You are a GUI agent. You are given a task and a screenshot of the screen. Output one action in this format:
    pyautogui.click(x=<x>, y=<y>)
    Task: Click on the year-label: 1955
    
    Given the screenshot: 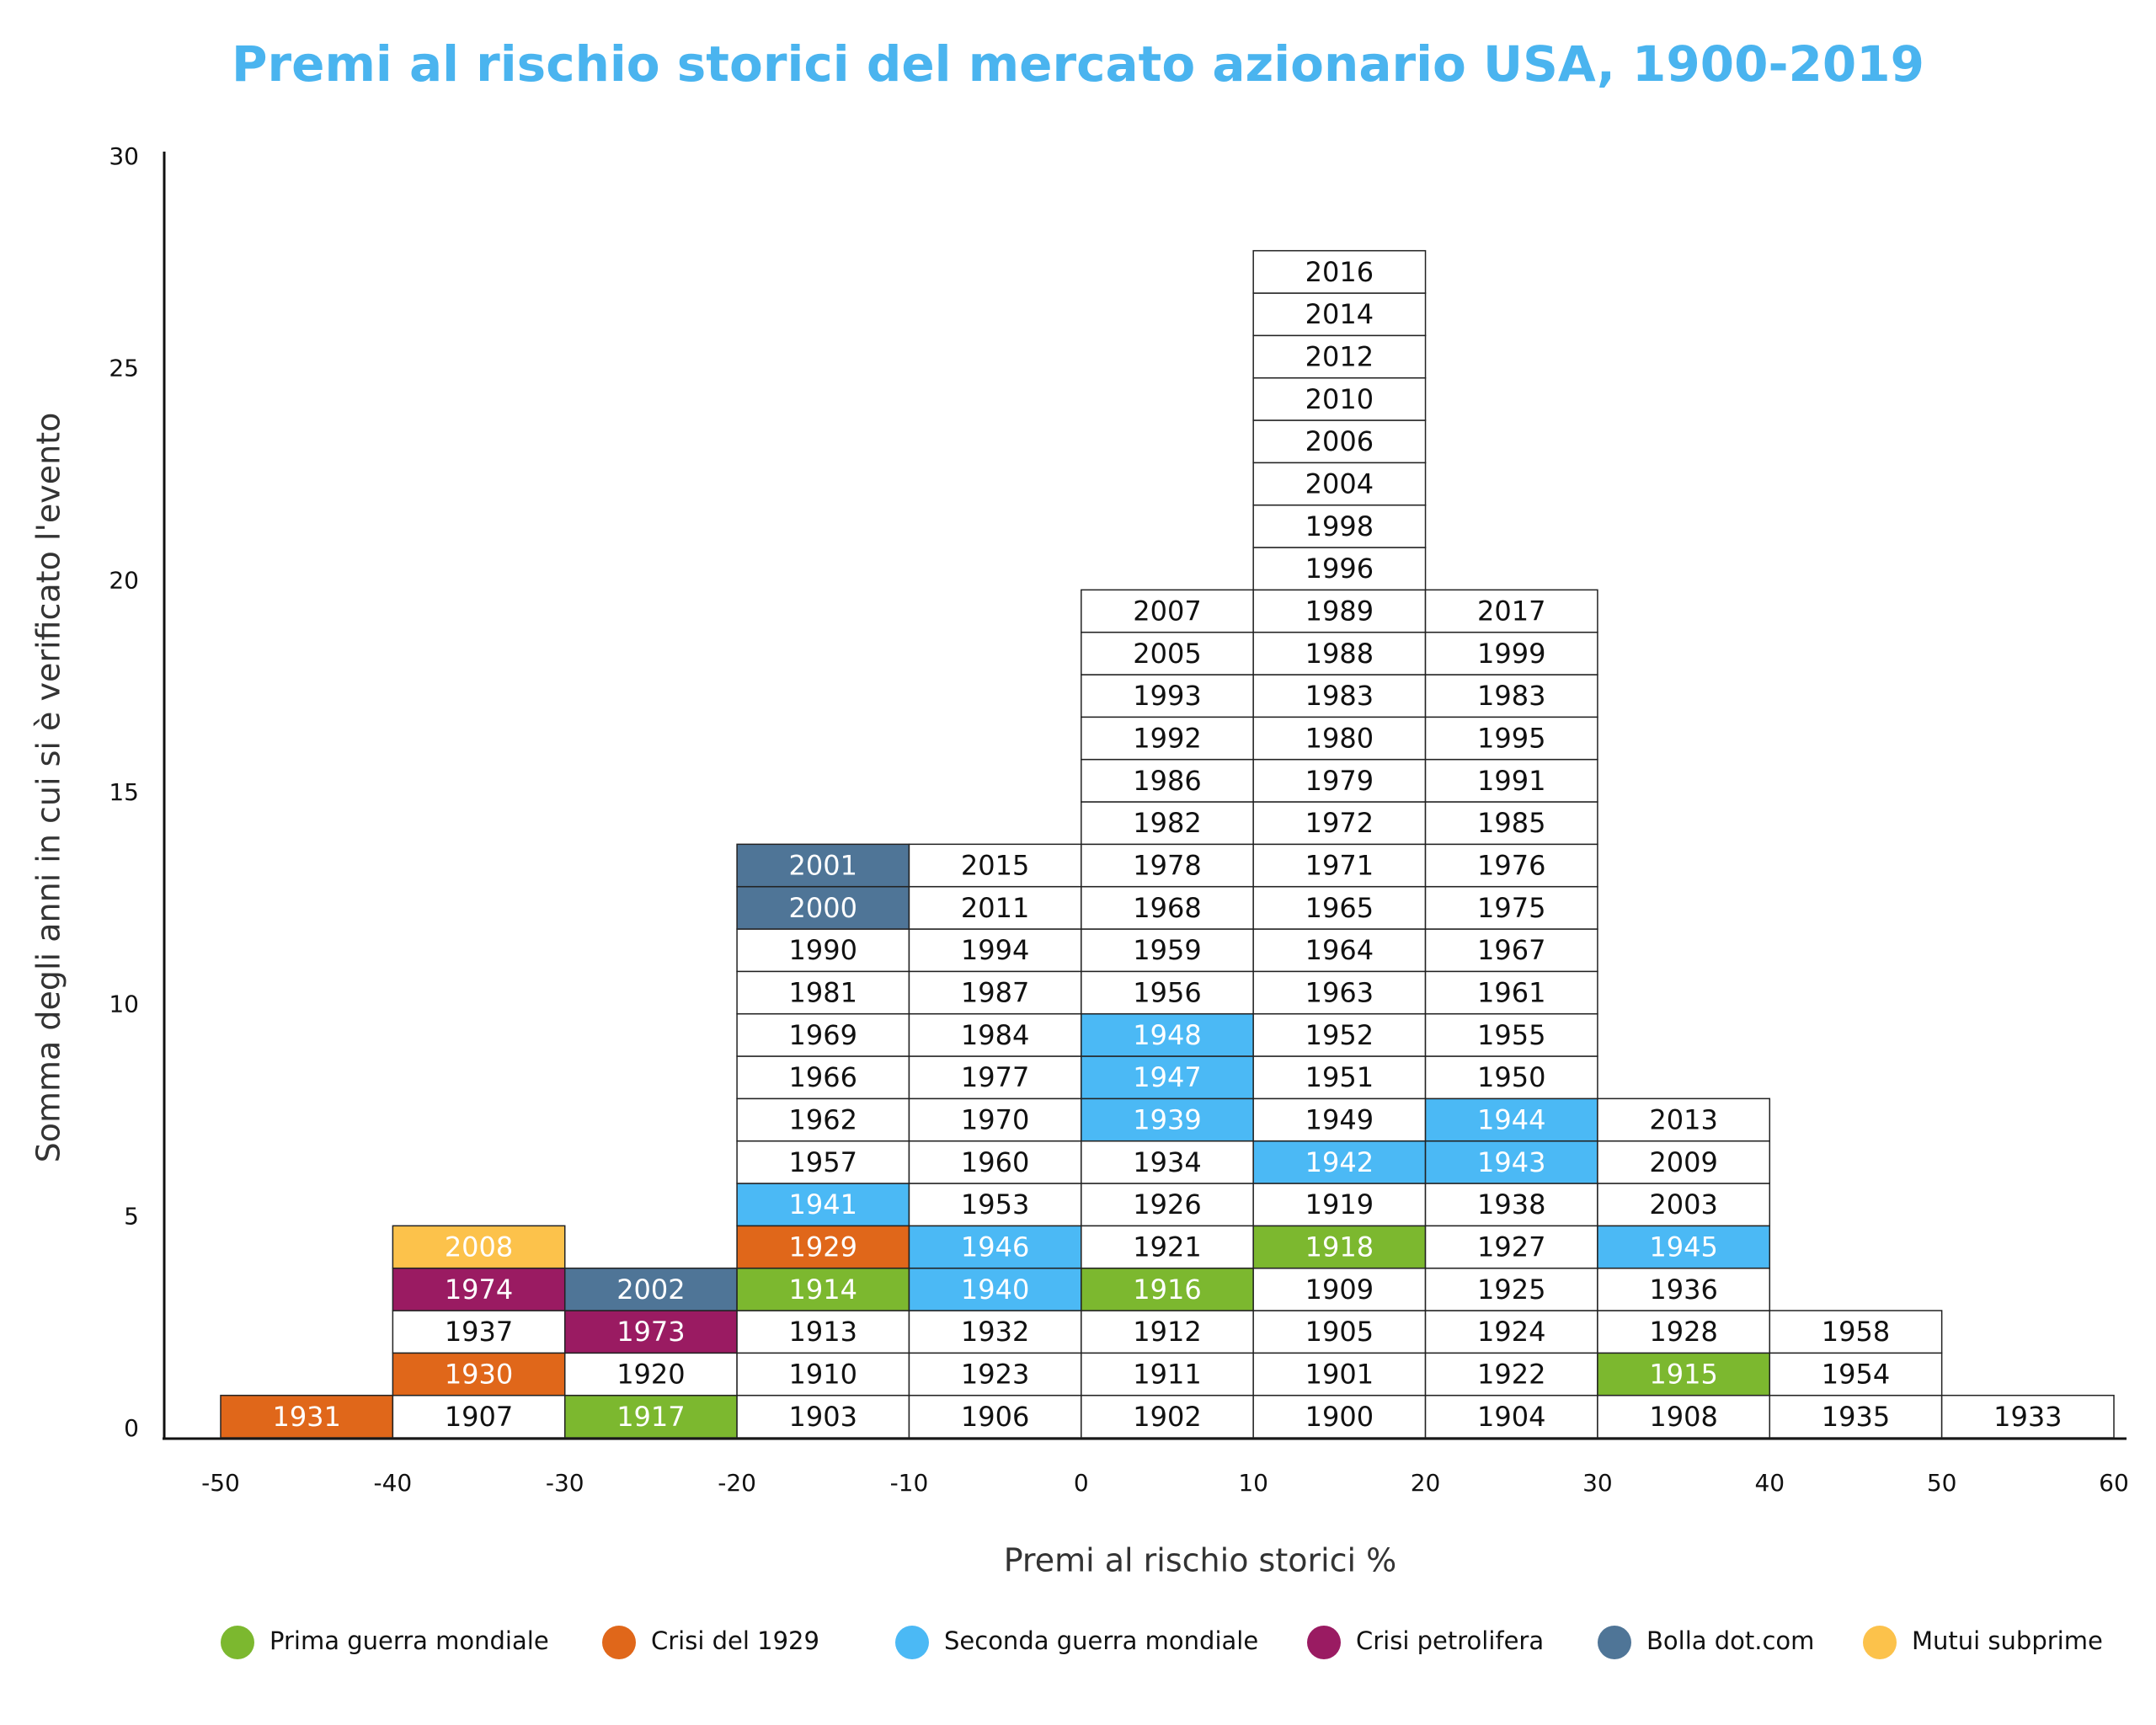 What is the action you would take?
    pyautogui.click(x=1511, y=1035)
    